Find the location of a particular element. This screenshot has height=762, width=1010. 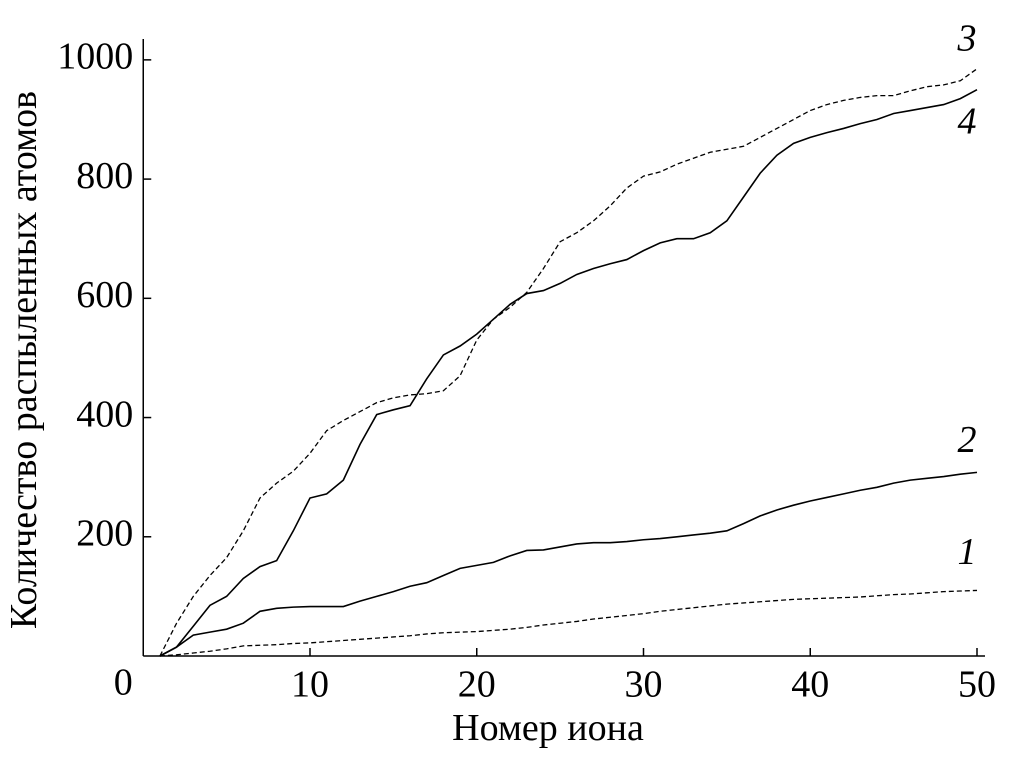

x-tick-label: 30 is located at coordinates (644, 685).